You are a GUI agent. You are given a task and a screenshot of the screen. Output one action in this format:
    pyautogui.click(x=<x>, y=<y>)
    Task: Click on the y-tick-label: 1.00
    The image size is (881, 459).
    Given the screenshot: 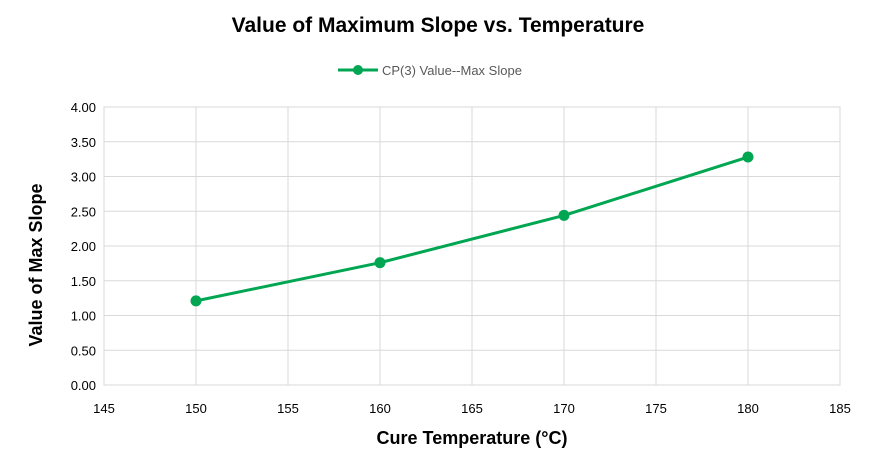 What is the action you would take?
    pyautogui.click(x=83, y=316)
    